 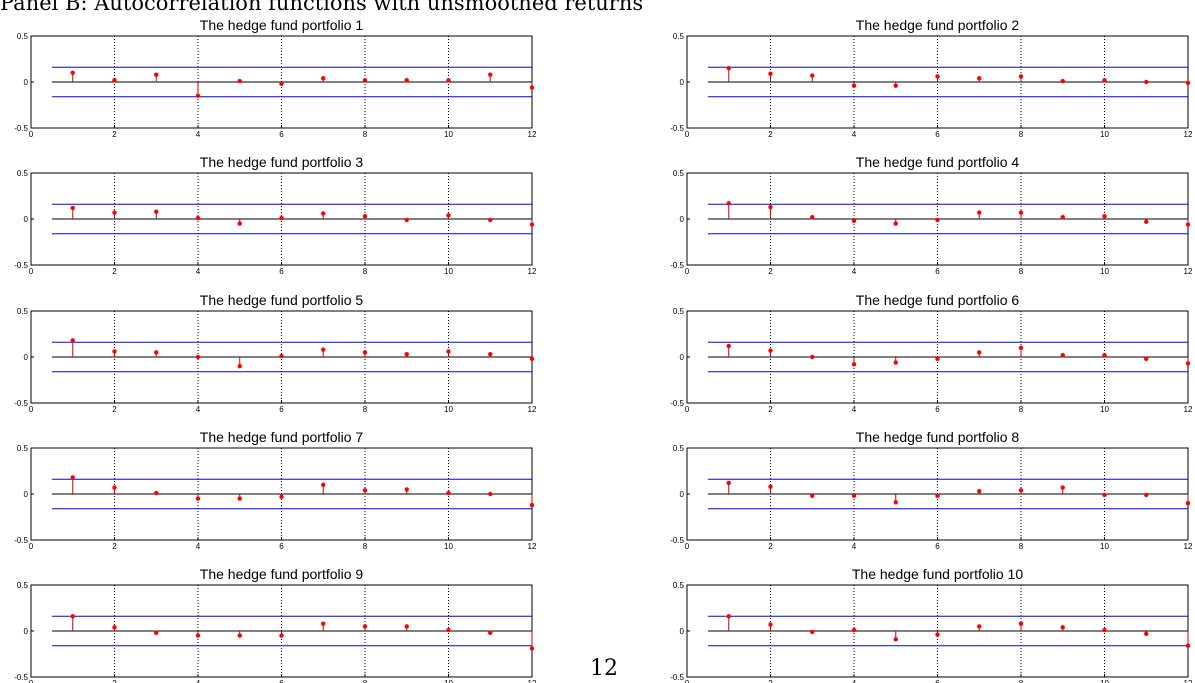 I want to click on chart-title: The hedge fund portfolio 10, so click(x=937, y=574).